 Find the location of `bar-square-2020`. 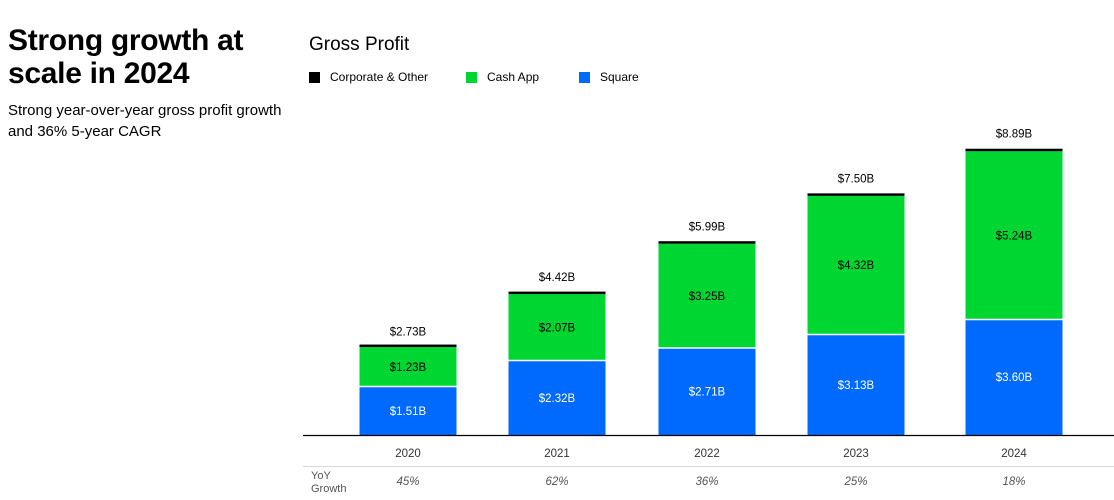

bar-square-2020 is located at coordinates (408, 410).